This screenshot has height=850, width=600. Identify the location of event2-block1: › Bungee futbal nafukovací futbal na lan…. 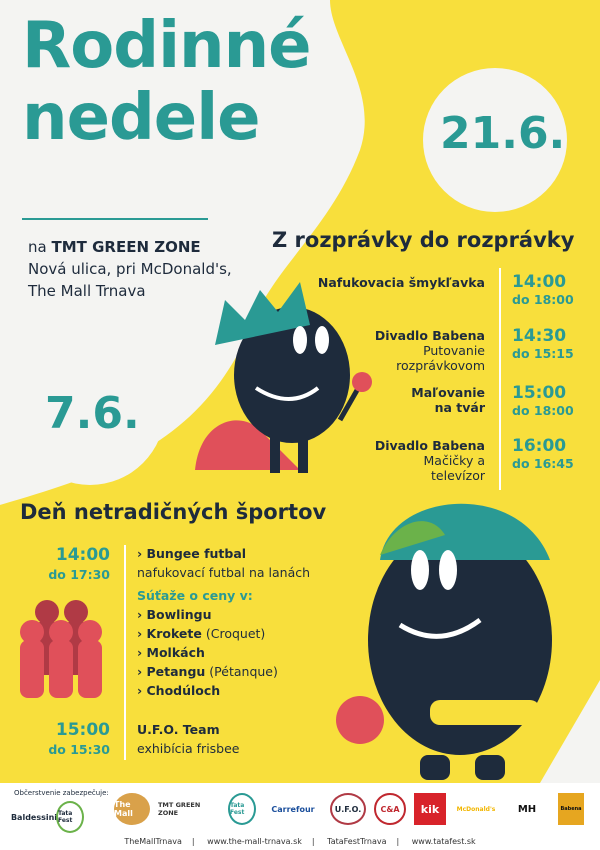
(224, 622).